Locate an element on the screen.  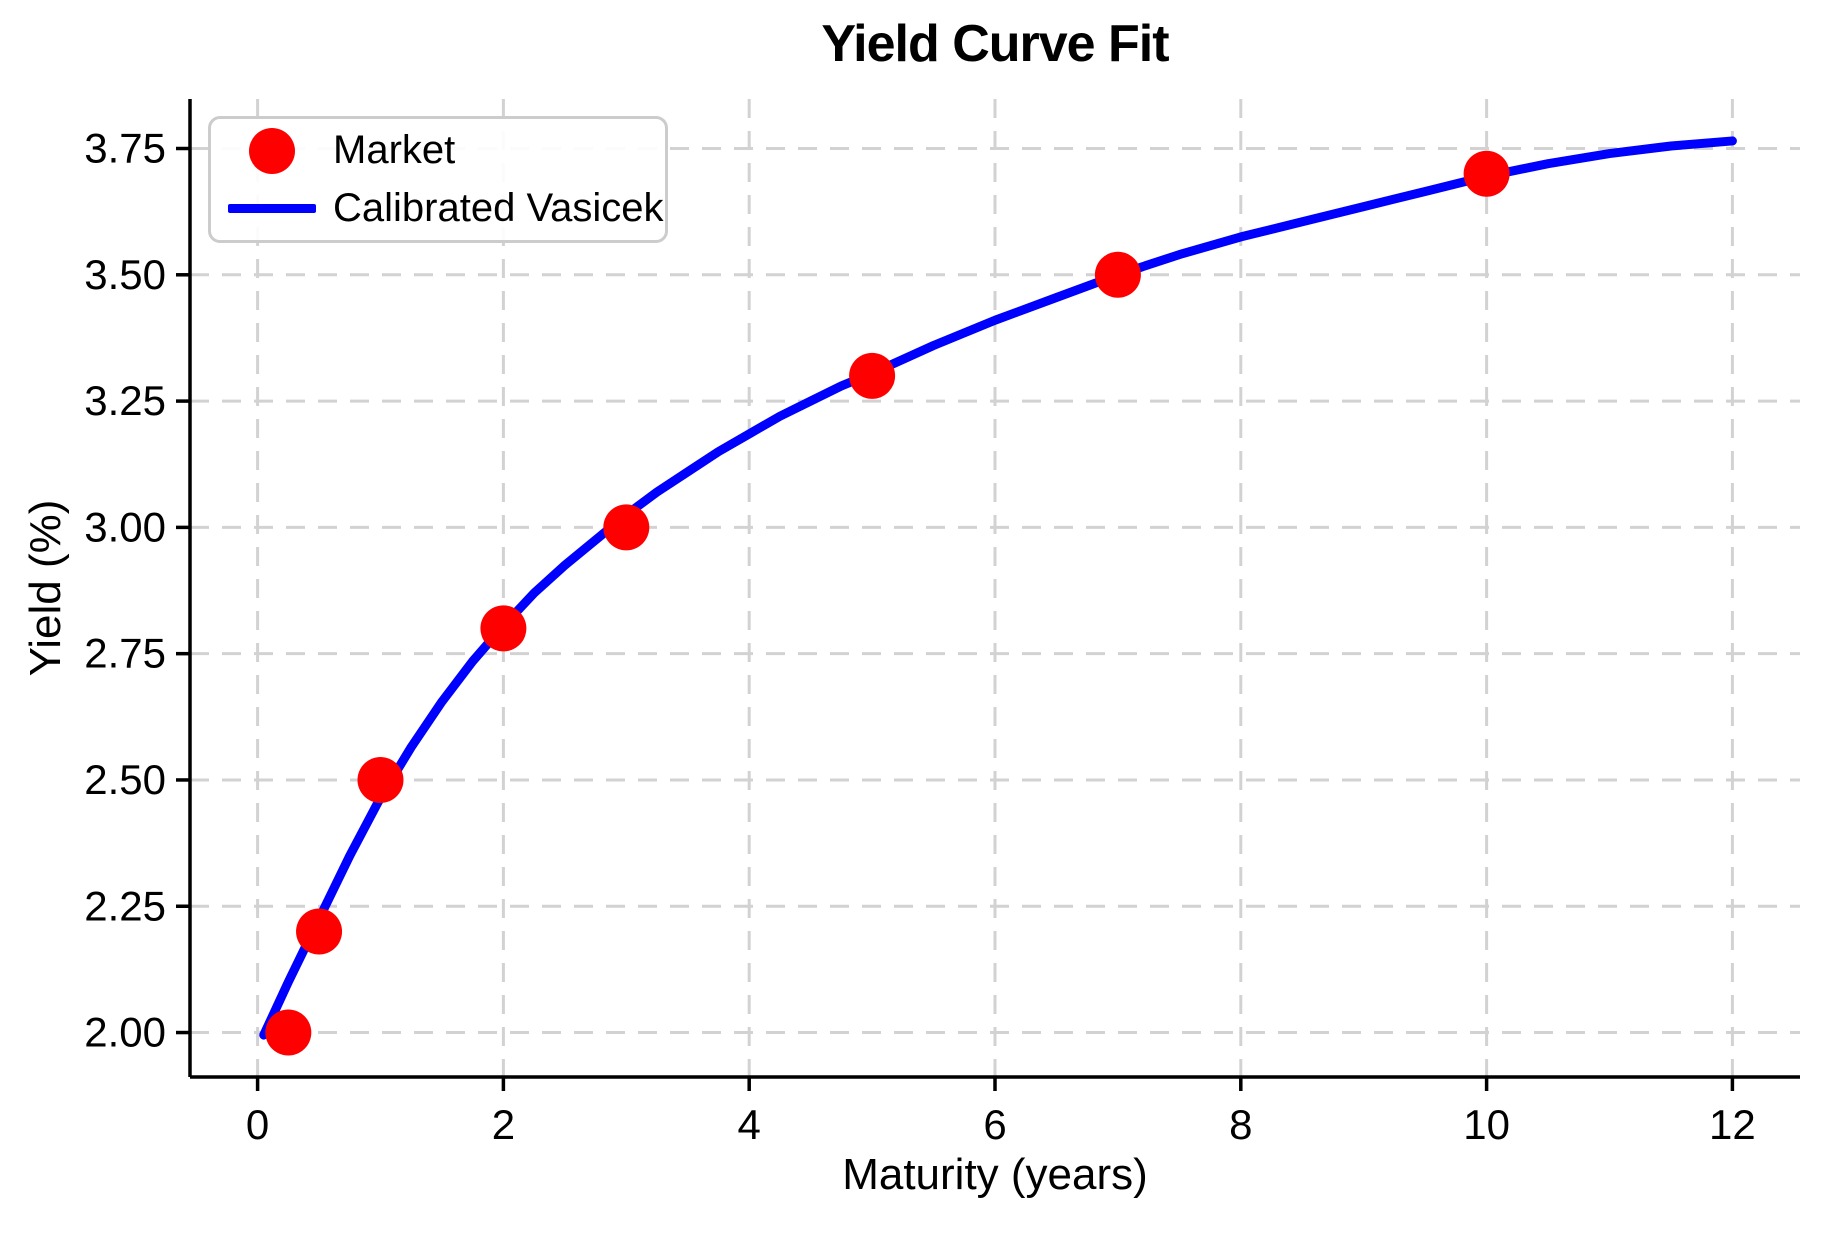
x-tick-label: 0 is located at coordinates (257, 1124).